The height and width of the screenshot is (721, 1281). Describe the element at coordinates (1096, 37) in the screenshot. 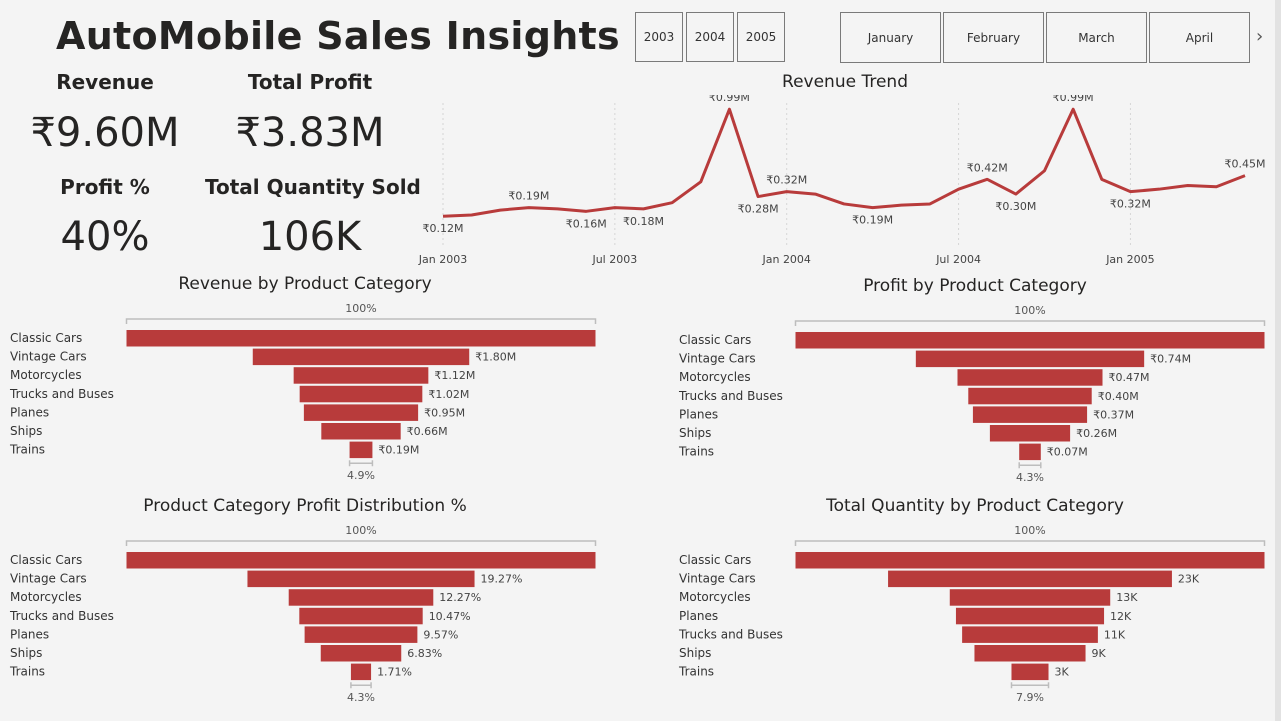

I see `month-march-button: March` at that location.